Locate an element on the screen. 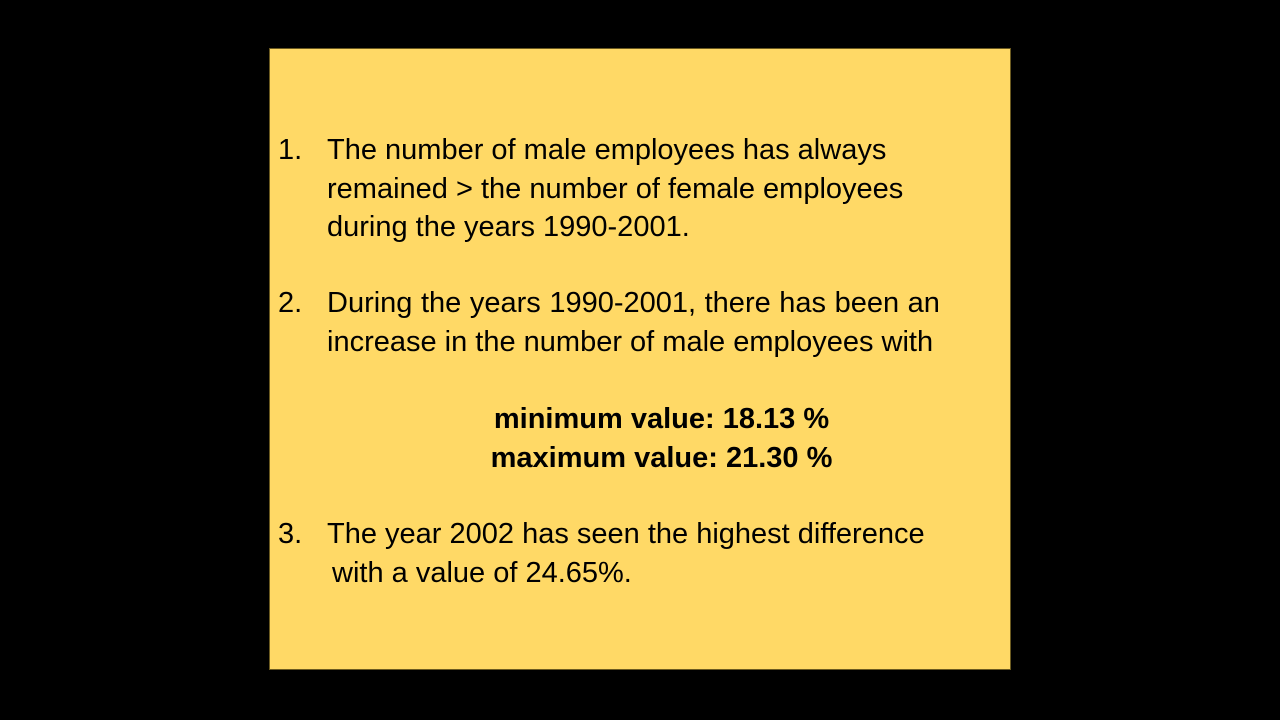 Image resolution: width=1280 pixels, height=720 pixels. list-number: 1. is located at coordinates (290, 150).